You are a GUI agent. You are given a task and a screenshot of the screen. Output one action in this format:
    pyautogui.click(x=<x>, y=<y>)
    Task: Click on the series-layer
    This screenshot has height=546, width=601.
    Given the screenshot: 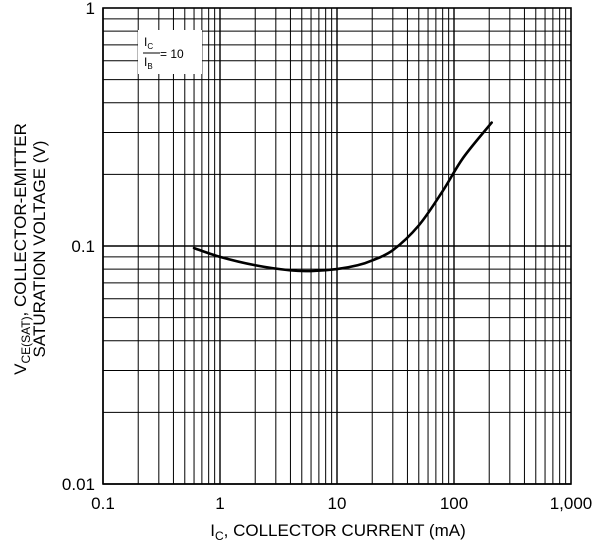 What is the action you would take?
    pyautogui.click(x=342, y=197)
    